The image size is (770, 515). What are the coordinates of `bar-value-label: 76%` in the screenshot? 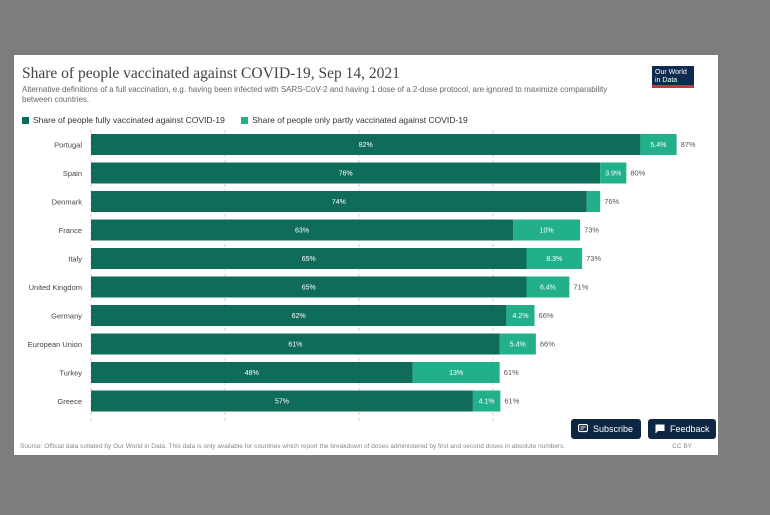 It's located at (346, 174).